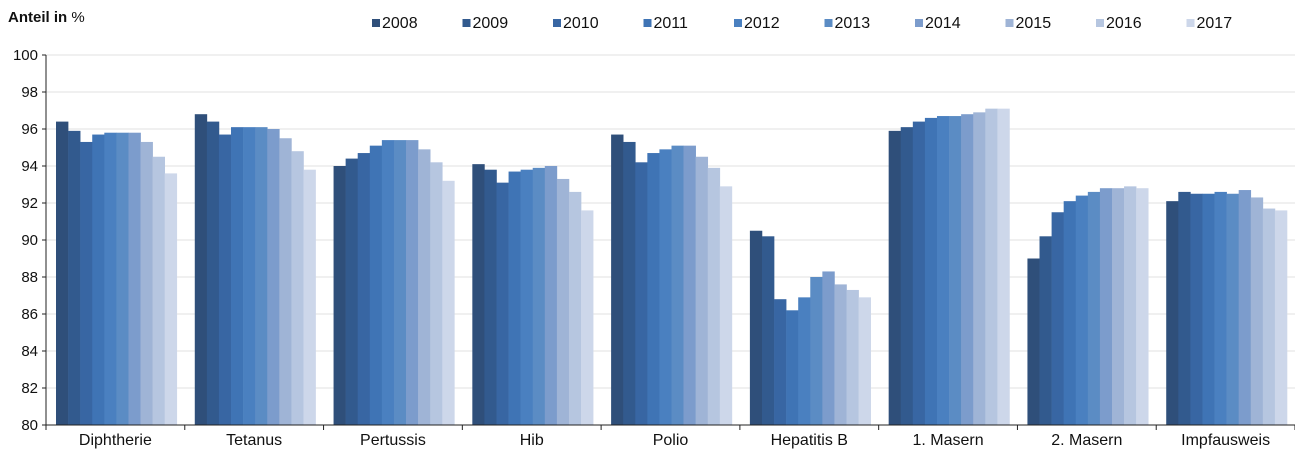 This screenshot has height=450, width=1295. I want to click on y-tick-label: 80, so click(29, 425).